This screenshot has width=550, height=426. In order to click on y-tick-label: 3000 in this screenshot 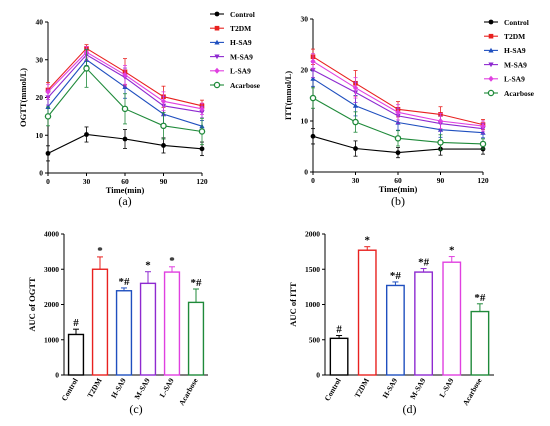, I will do `click(51, 269)`.